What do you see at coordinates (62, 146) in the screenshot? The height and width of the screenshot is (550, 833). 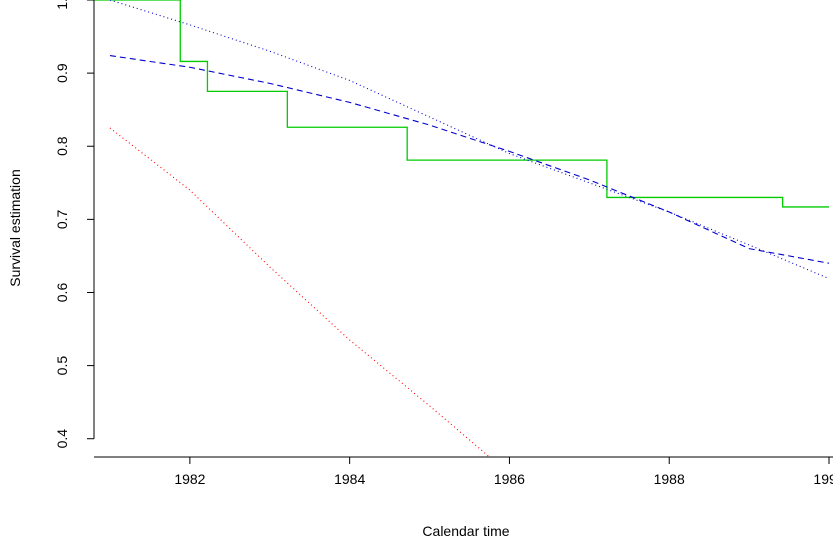 I see `y-tick-label: 0.8` at bounding box center [62, 146].